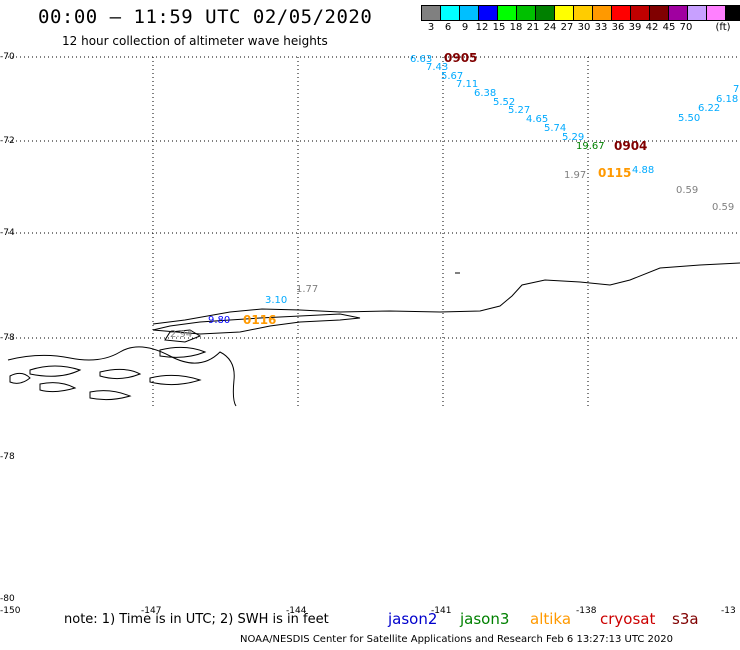 This screenshot has height=650, width=740. Describe the element at coordinates (590, 146) in the screenshot. I see `wave-height-label: 19.67` at that location.